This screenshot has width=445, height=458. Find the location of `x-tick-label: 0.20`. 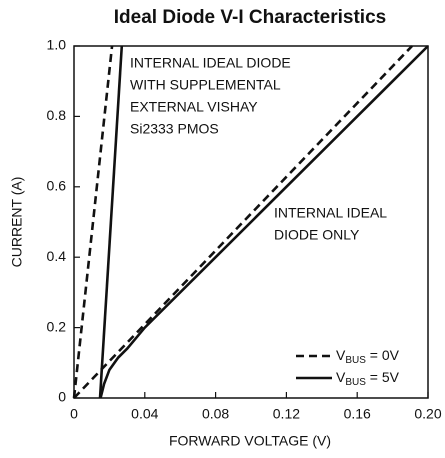

x-tick-label: 0.20 is located at coordinates (427, 414).